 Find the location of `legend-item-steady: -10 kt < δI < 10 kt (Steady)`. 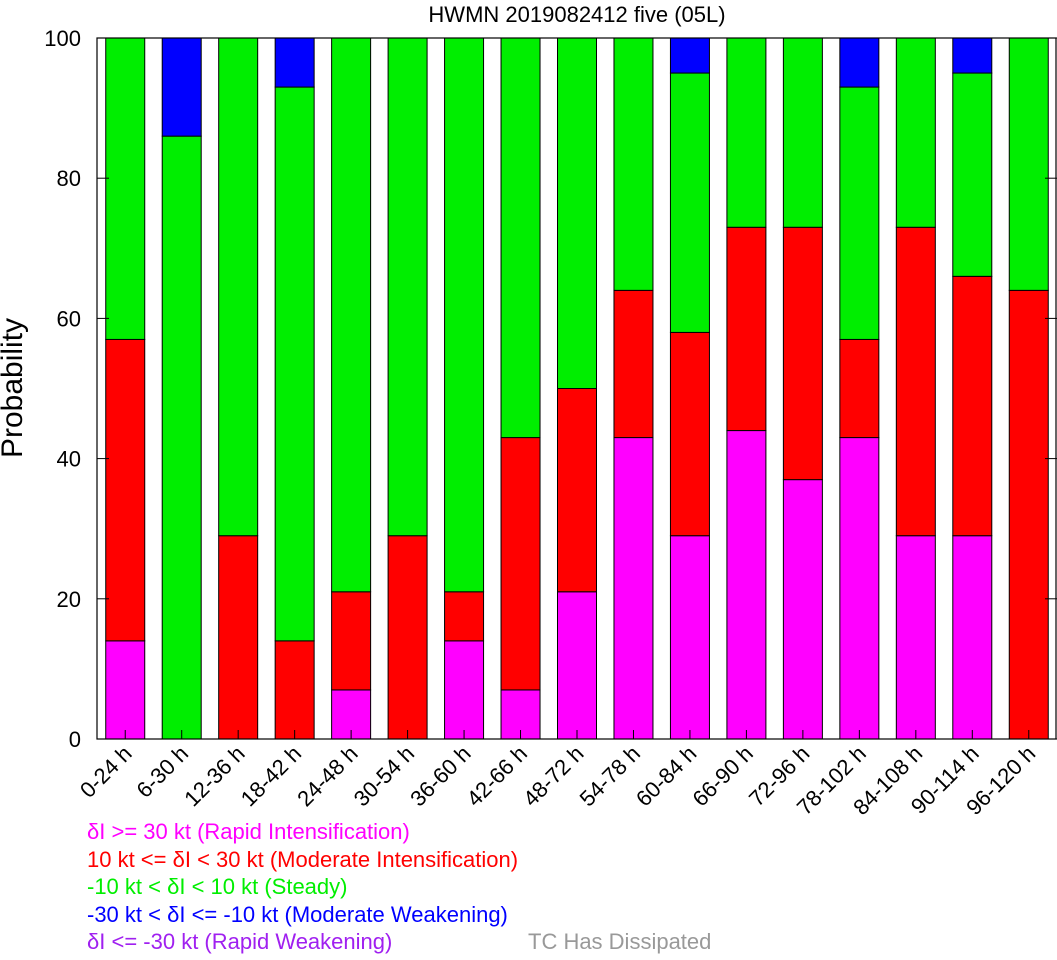

legend-item-steady: -10 kt < δI < 10 kt (Steady) is located at coordinates (217, 886).